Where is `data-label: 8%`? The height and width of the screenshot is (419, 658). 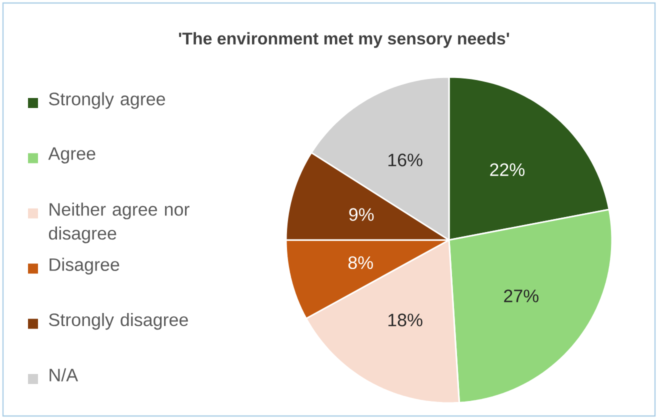 data-label: 8% is located at coordinates (360, 263).